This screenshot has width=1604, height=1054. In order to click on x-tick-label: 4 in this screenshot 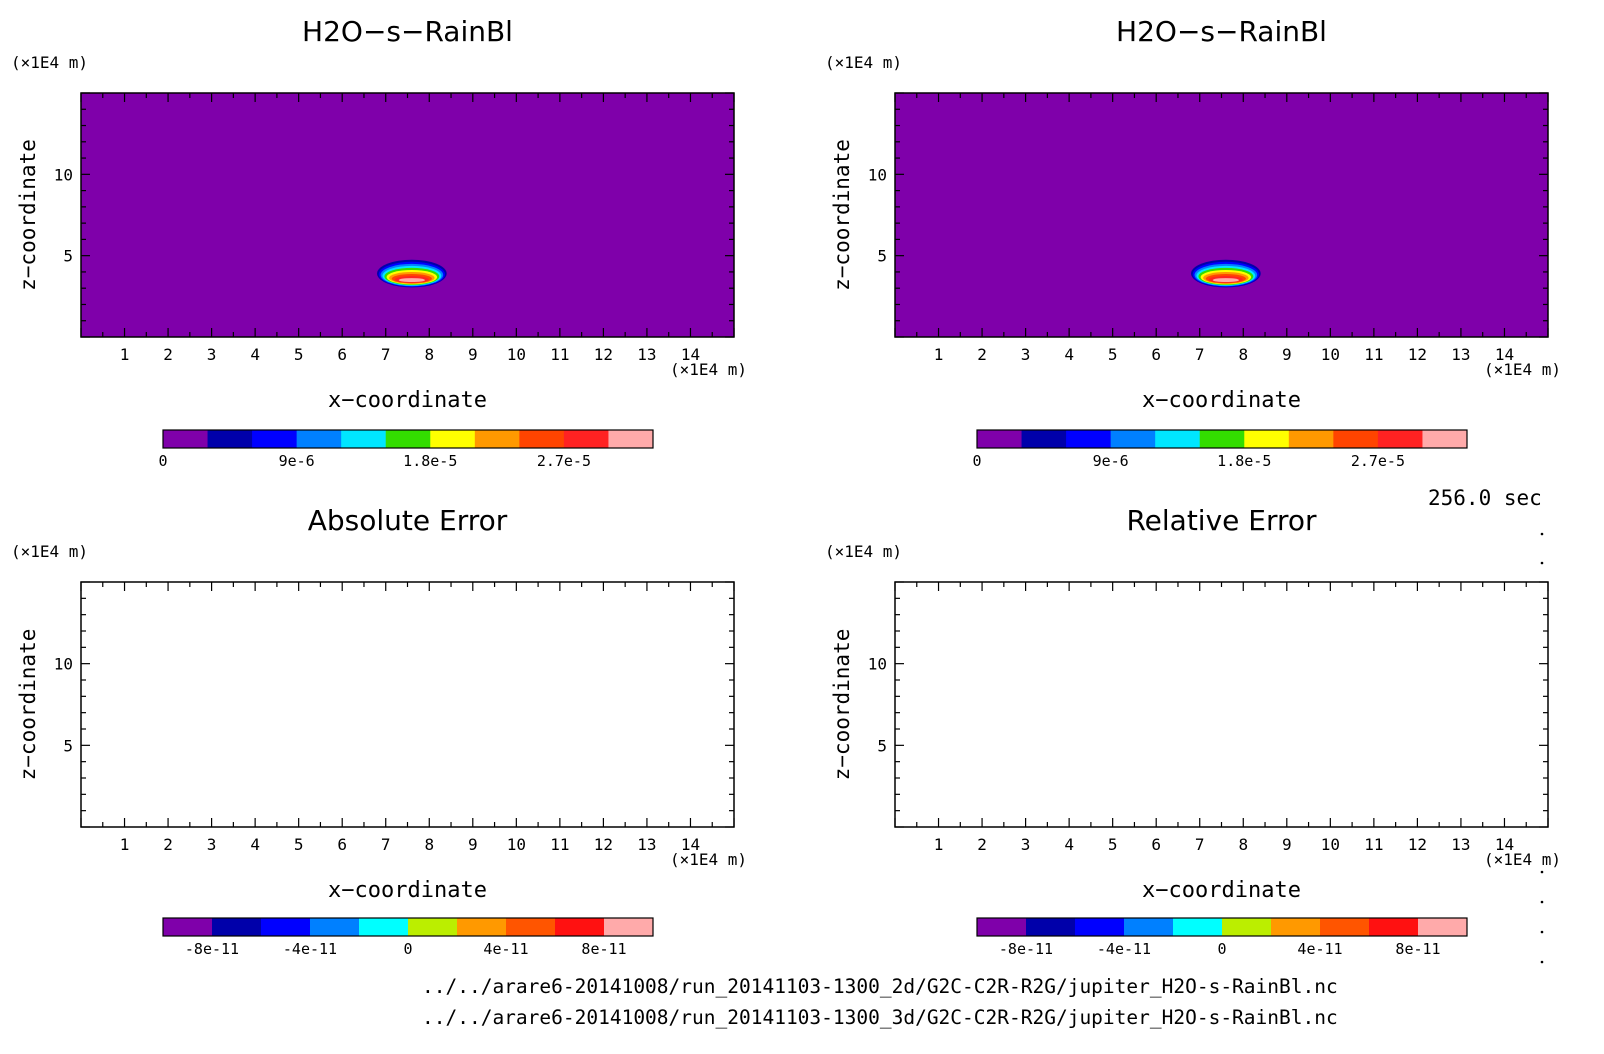, I will do `click(1069, 844)`.